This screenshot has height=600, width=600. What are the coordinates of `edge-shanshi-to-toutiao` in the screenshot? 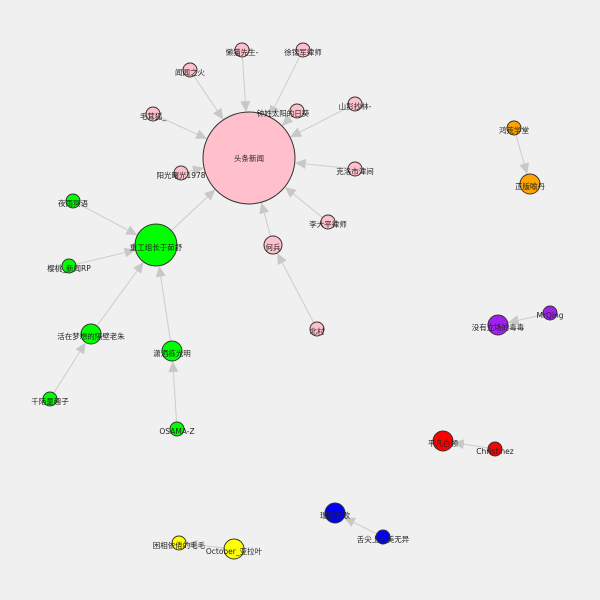 It's located at (319, 122).